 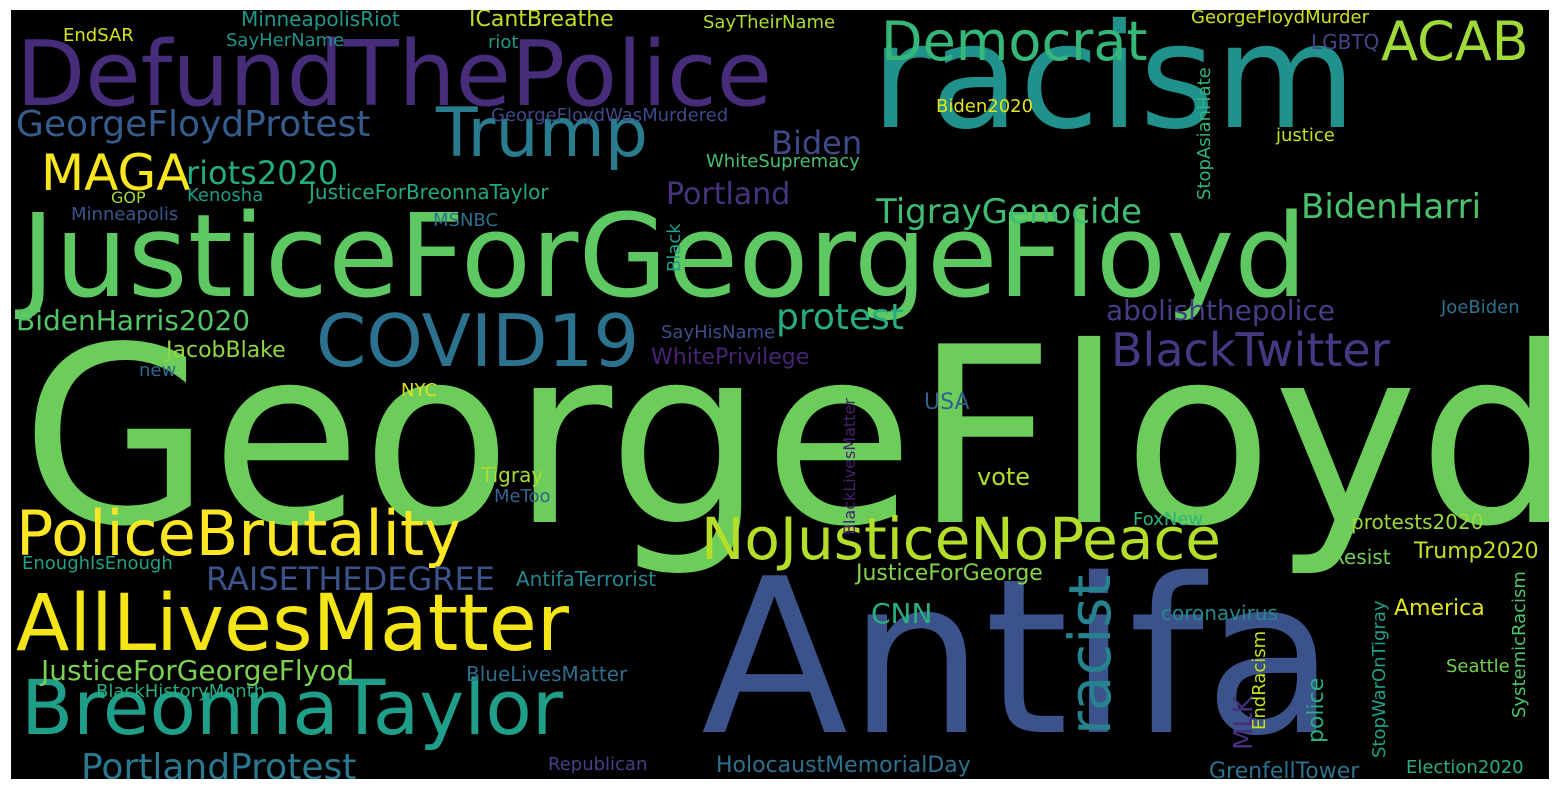 I want to click on word-whiteprivilege: WhitePrivilege, so click(x=730, y=357).